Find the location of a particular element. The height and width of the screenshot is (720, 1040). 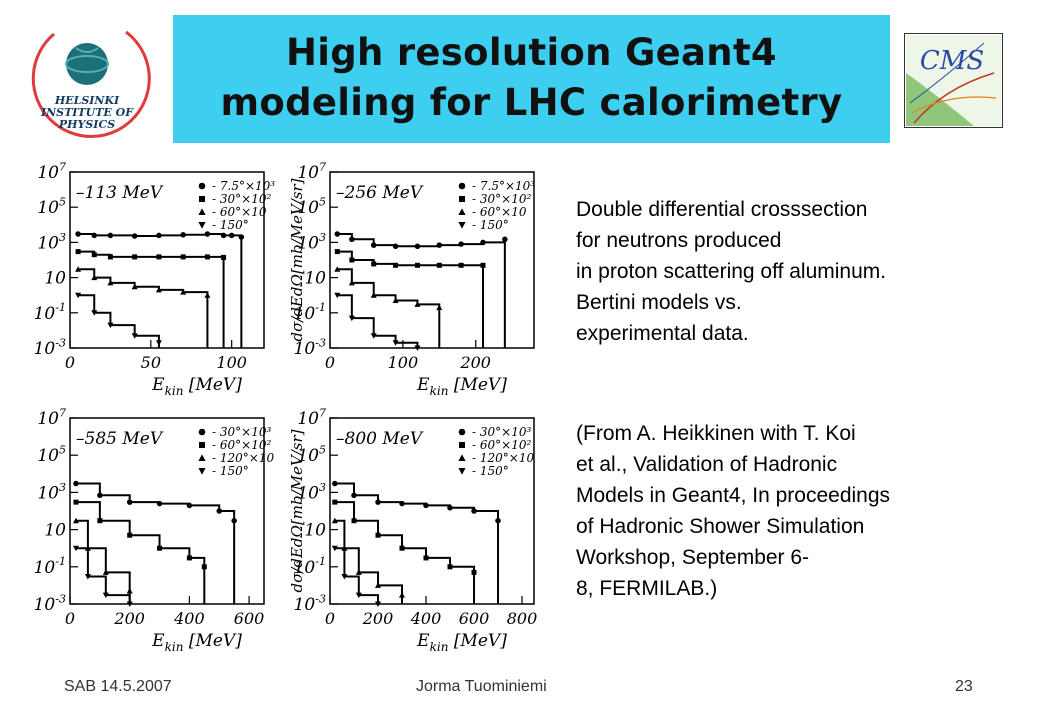

desc-line: et al., Validation of Hadronic is located at coordinates (707, 464).